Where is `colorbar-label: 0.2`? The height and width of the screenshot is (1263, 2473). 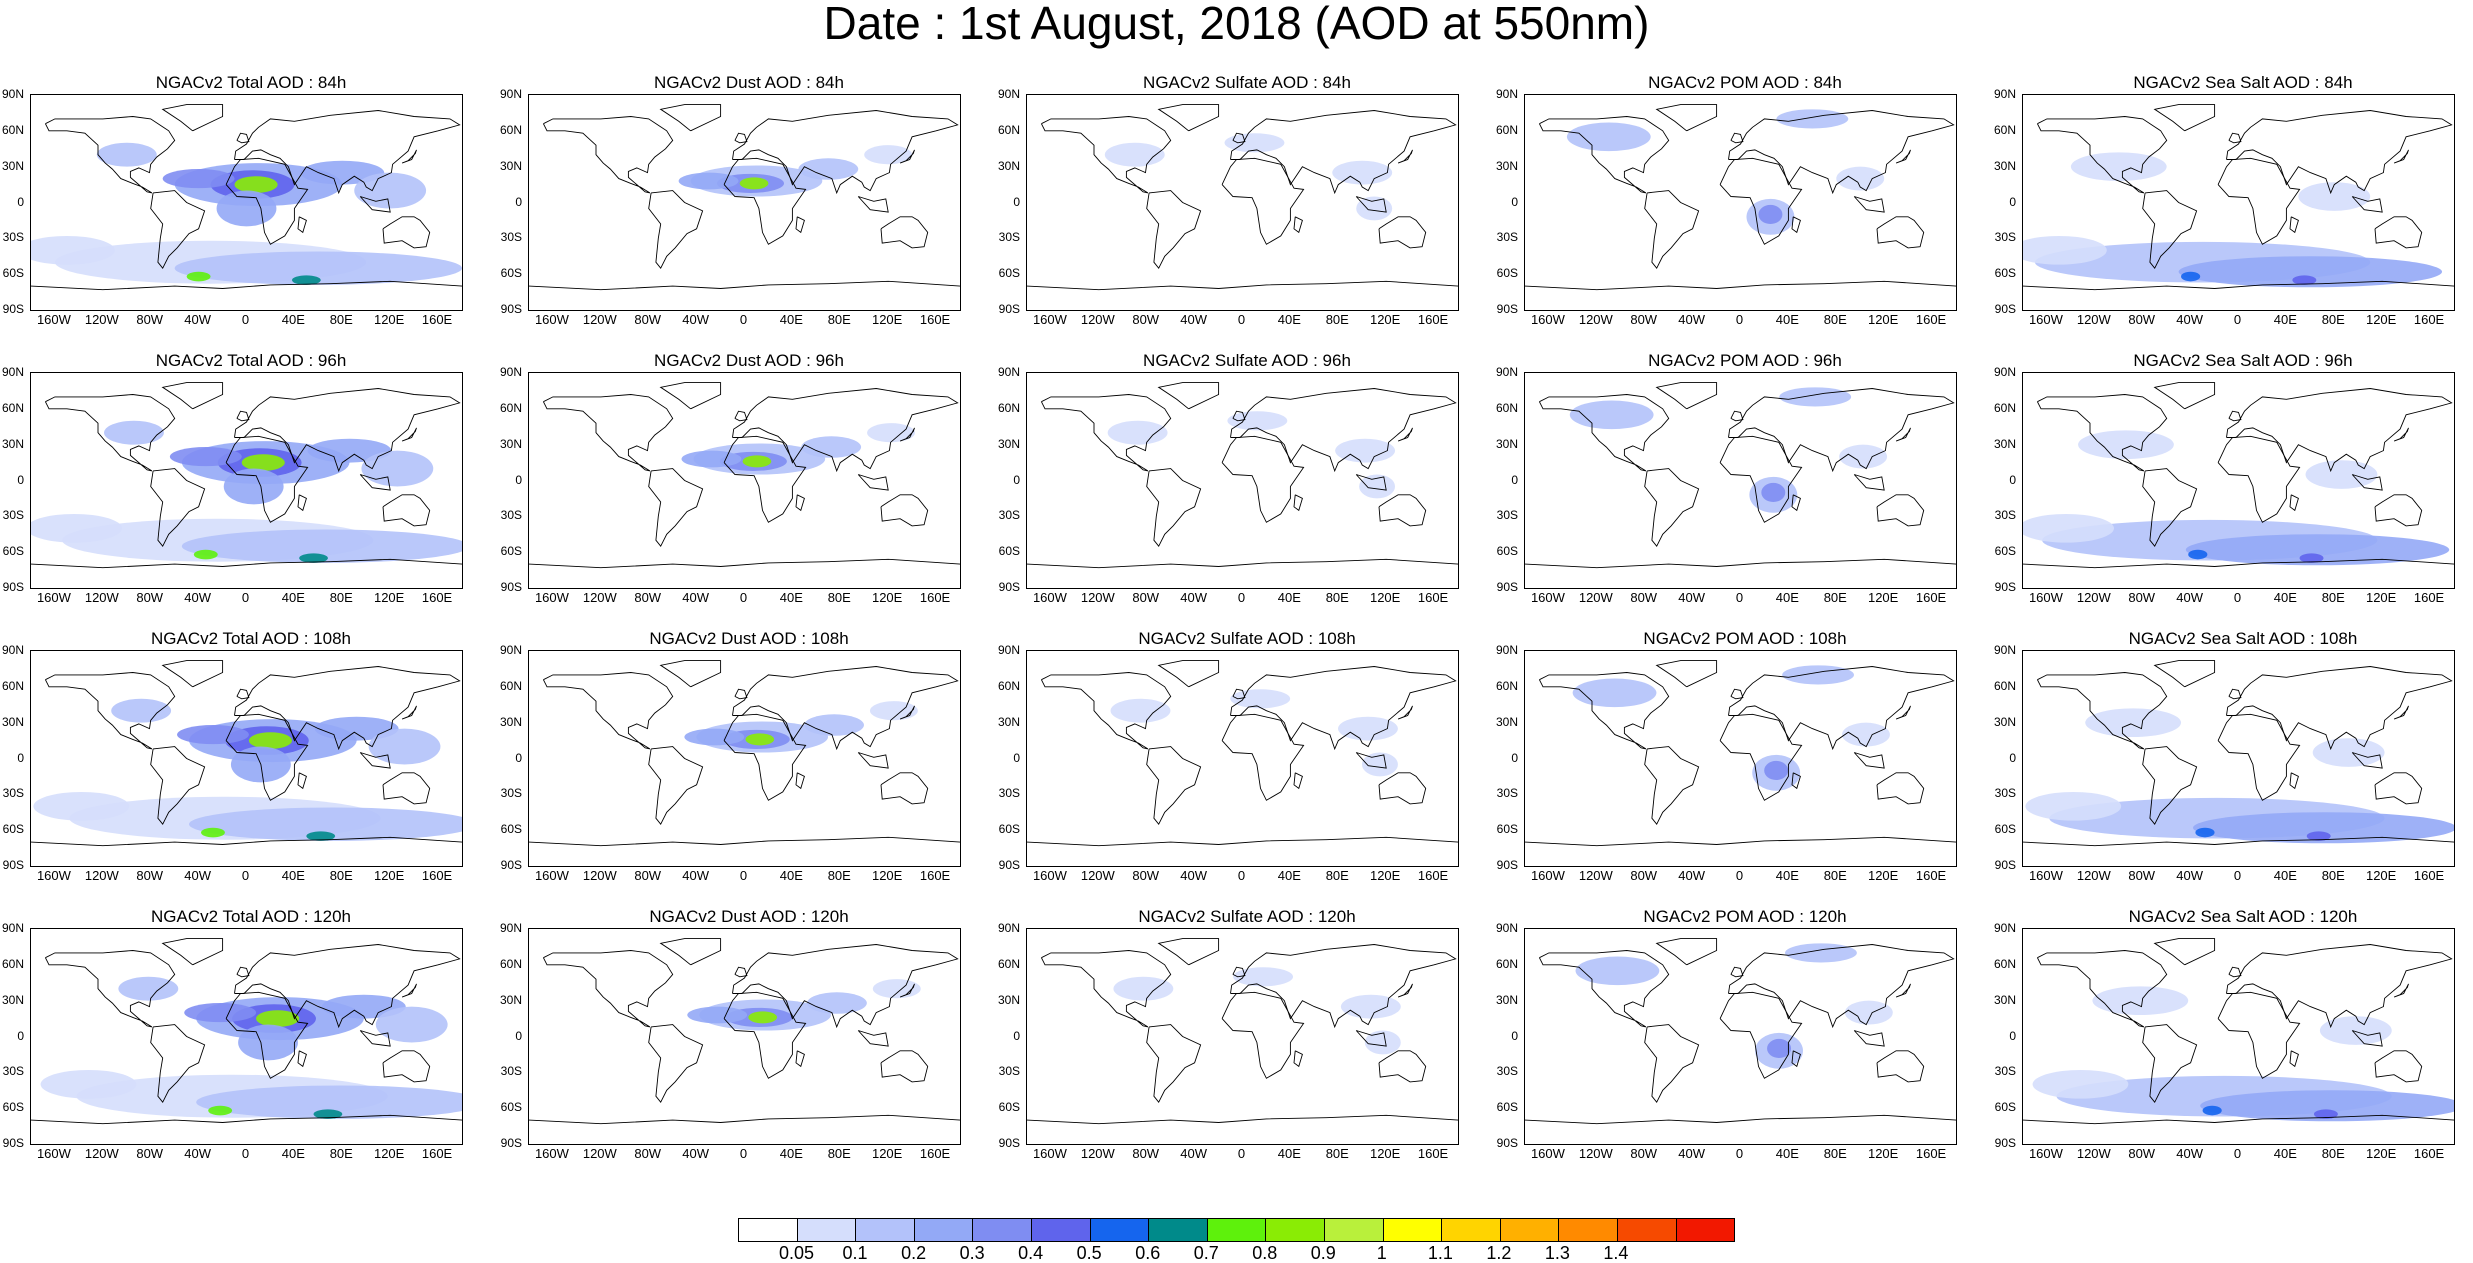
colorbar-label: 0.2 is located at coordinates (914, 1253).